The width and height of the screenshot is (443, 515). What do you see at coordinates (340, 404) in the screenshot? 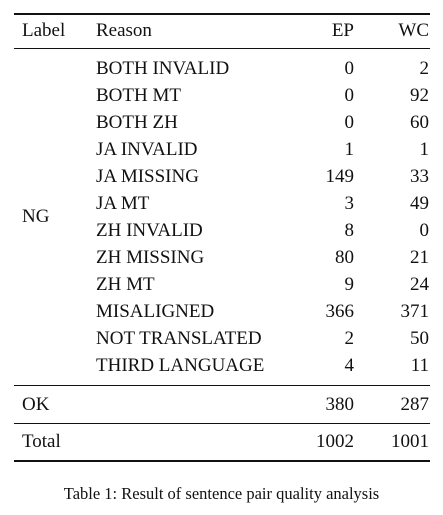
I see `ok-ep: 380` at bounding box center [340, 404].